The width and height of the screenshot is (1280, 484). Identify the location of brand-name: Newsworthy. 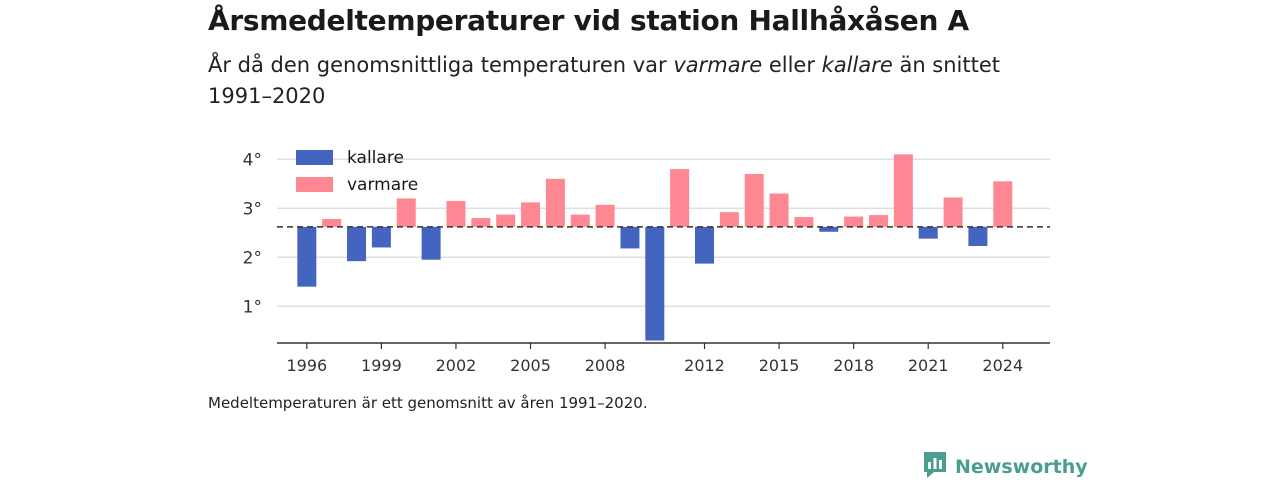
(1021, 467).